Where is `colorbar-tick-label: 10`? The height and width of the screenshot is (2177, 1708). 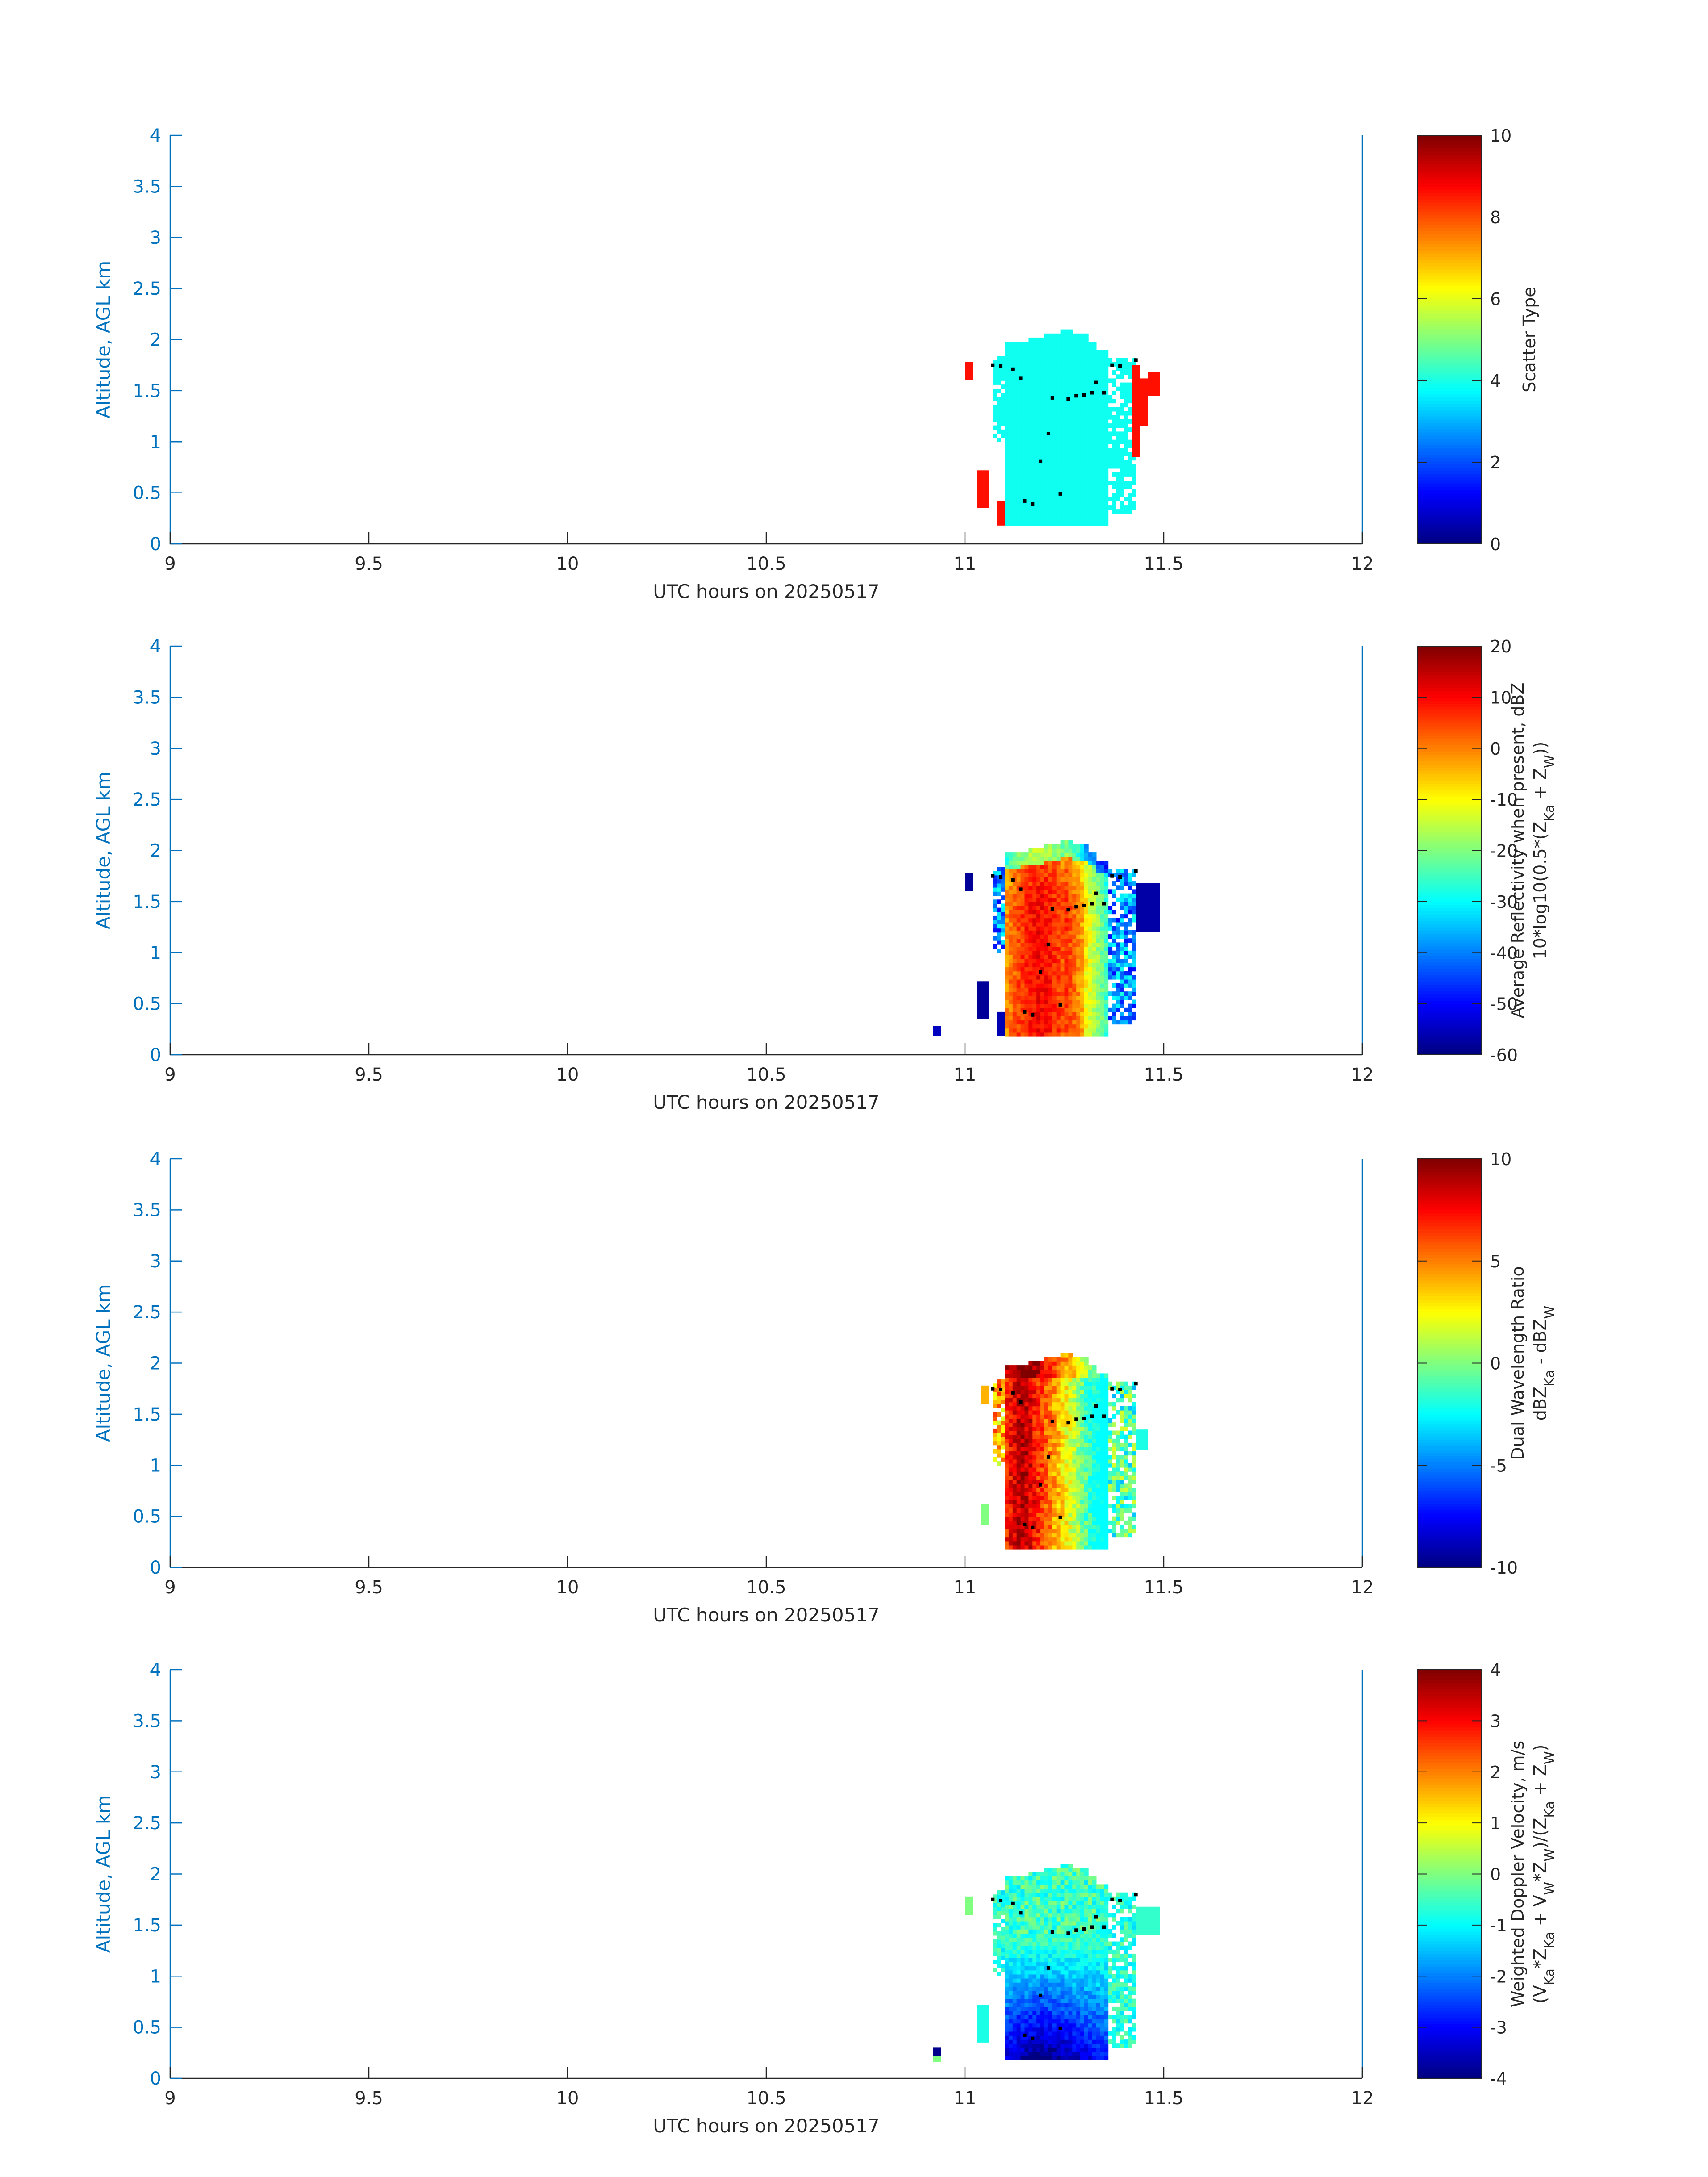
colorbar-tick-label: 10 is located at coordinates (1501, 697).